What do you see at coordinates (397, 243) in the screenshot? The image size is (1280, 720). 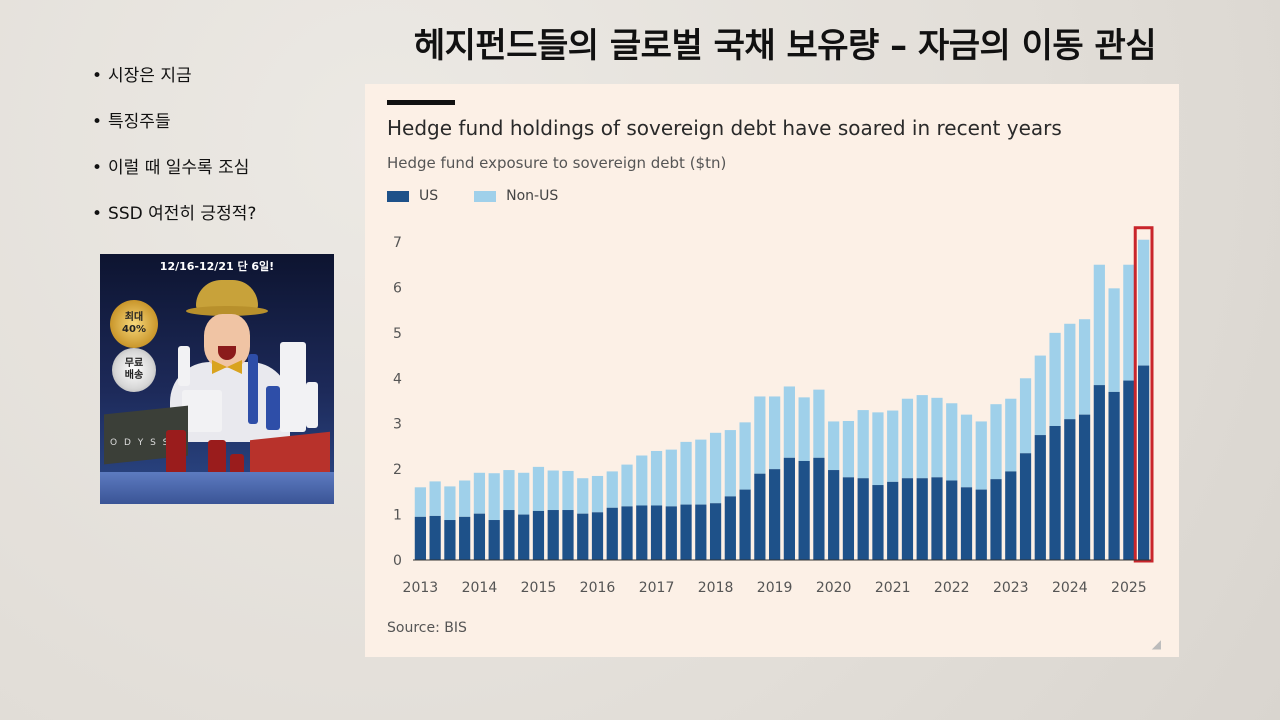 I see `y-tick-label: 7` at bounding box center [397, 243].